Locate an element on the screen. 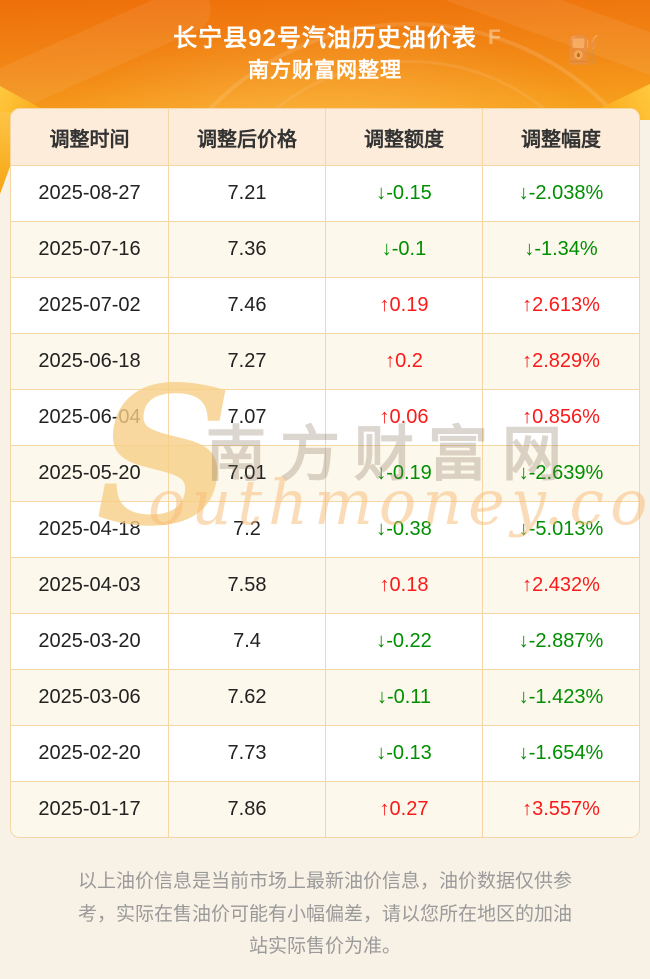  table-row: 2025-04-03 7.58 ↑0.18 ↑2.432% is located at coordinates (325, 585).